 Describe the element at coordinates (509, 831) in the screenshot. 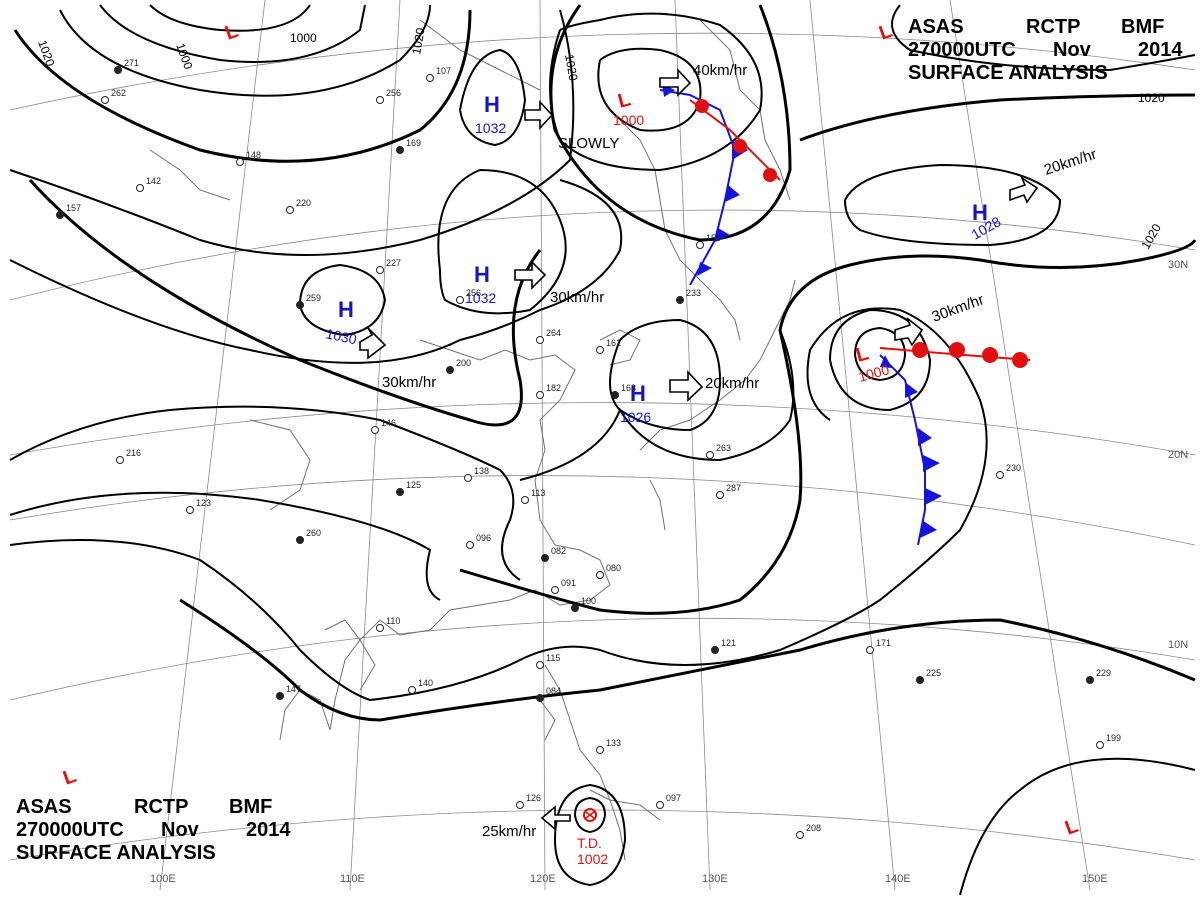

I see `motion-label: 25km/hr` at that location.